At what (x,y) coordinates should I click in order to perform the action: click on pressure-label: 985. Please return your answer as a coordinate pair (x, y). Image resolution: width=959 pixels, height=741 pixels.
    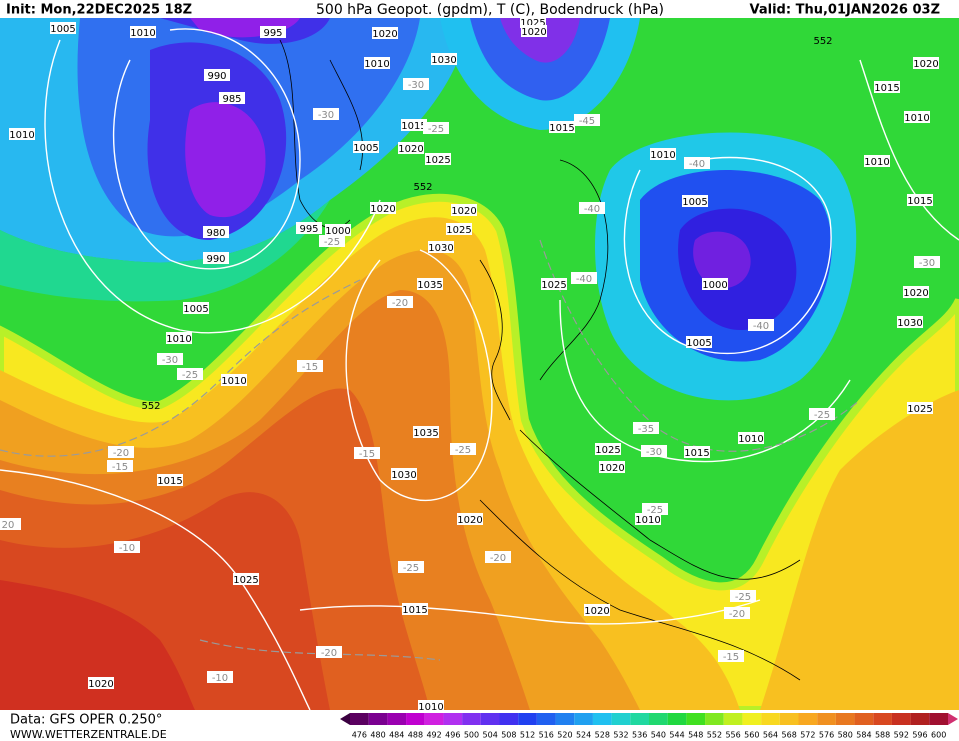
    Looking at the image, I should click on (231, 99).